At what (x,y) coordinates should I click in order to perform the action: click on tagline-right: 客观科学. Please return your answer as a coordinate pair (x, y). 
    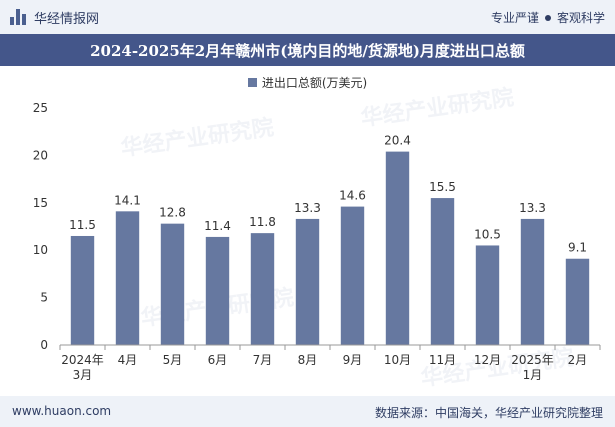
    Looking at the image, I should click on (580, 18).